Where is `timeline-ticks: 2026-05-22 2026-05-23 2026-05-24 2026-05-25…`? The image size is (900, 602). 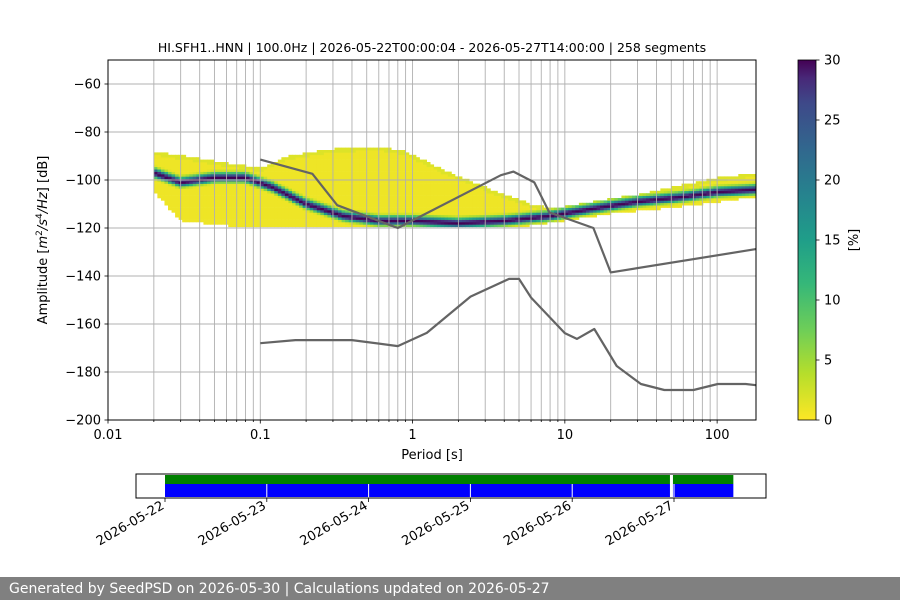
timeline-ticks: 2026-05-22 2026-05-23 2026-05-24 2026-05-25… is located at coordinates (385, 523).